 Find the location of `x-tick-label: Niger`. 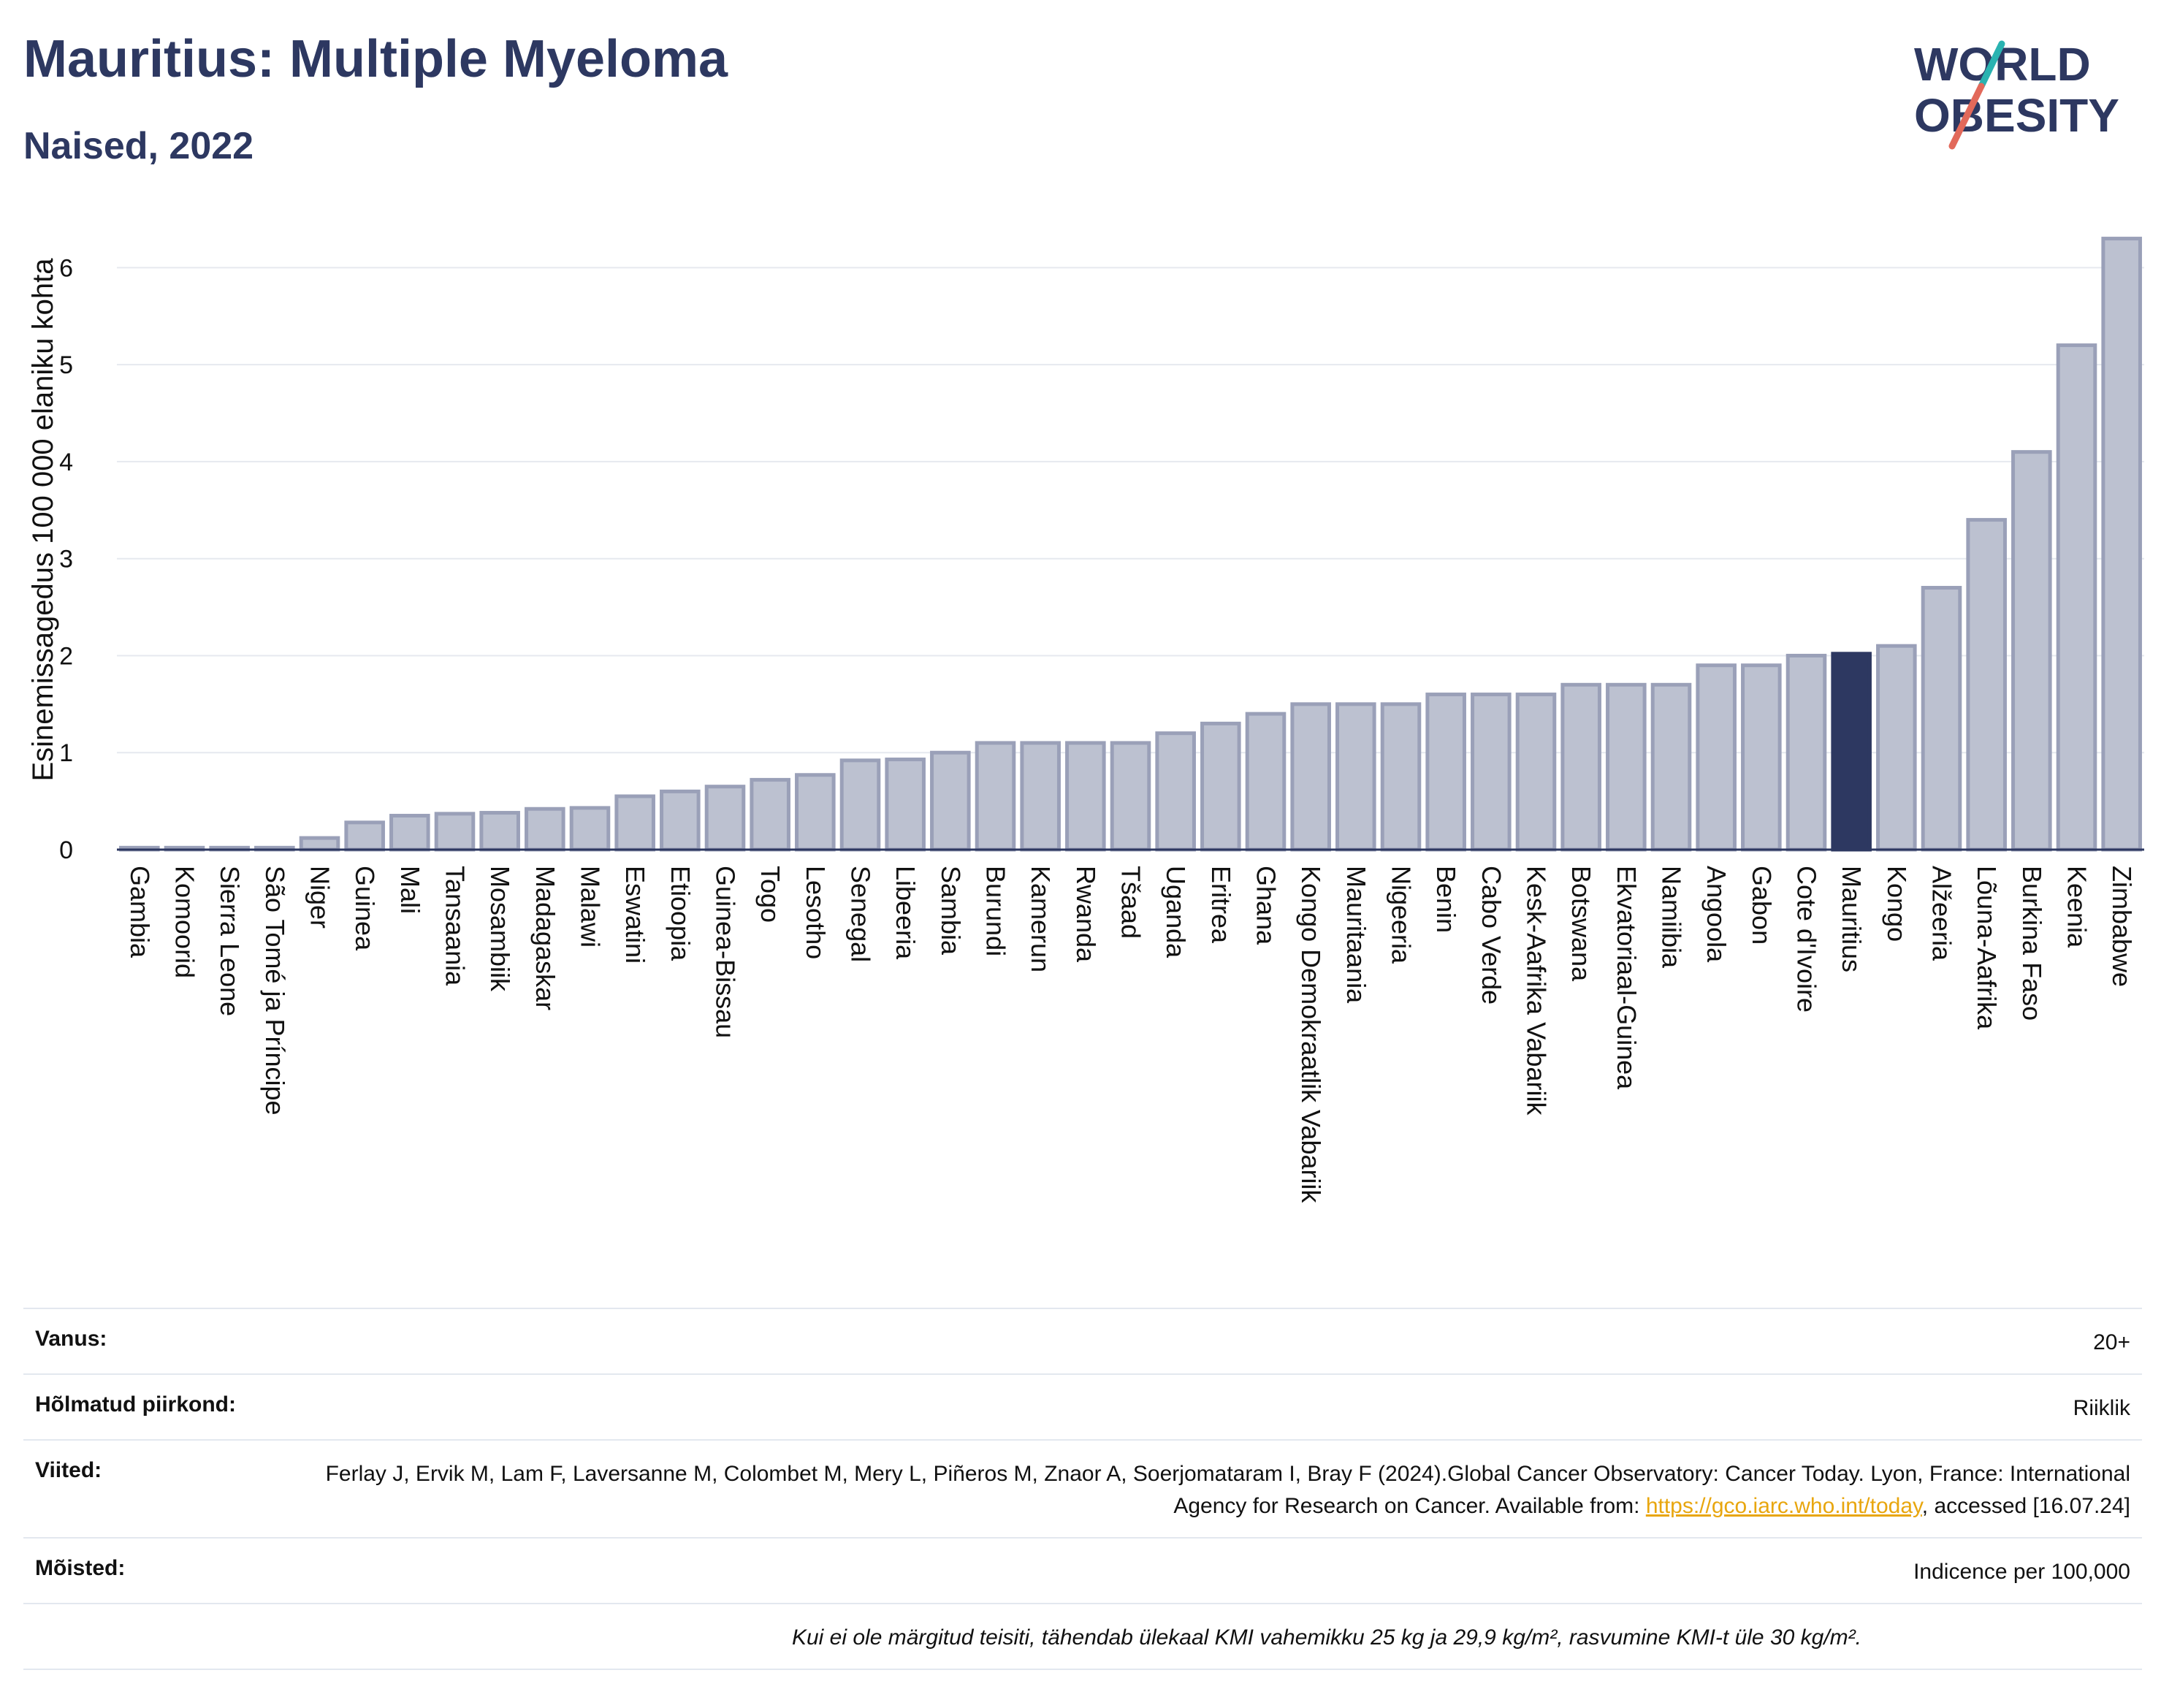

x-tick-label: Niger is located at coordinates (320, 898).